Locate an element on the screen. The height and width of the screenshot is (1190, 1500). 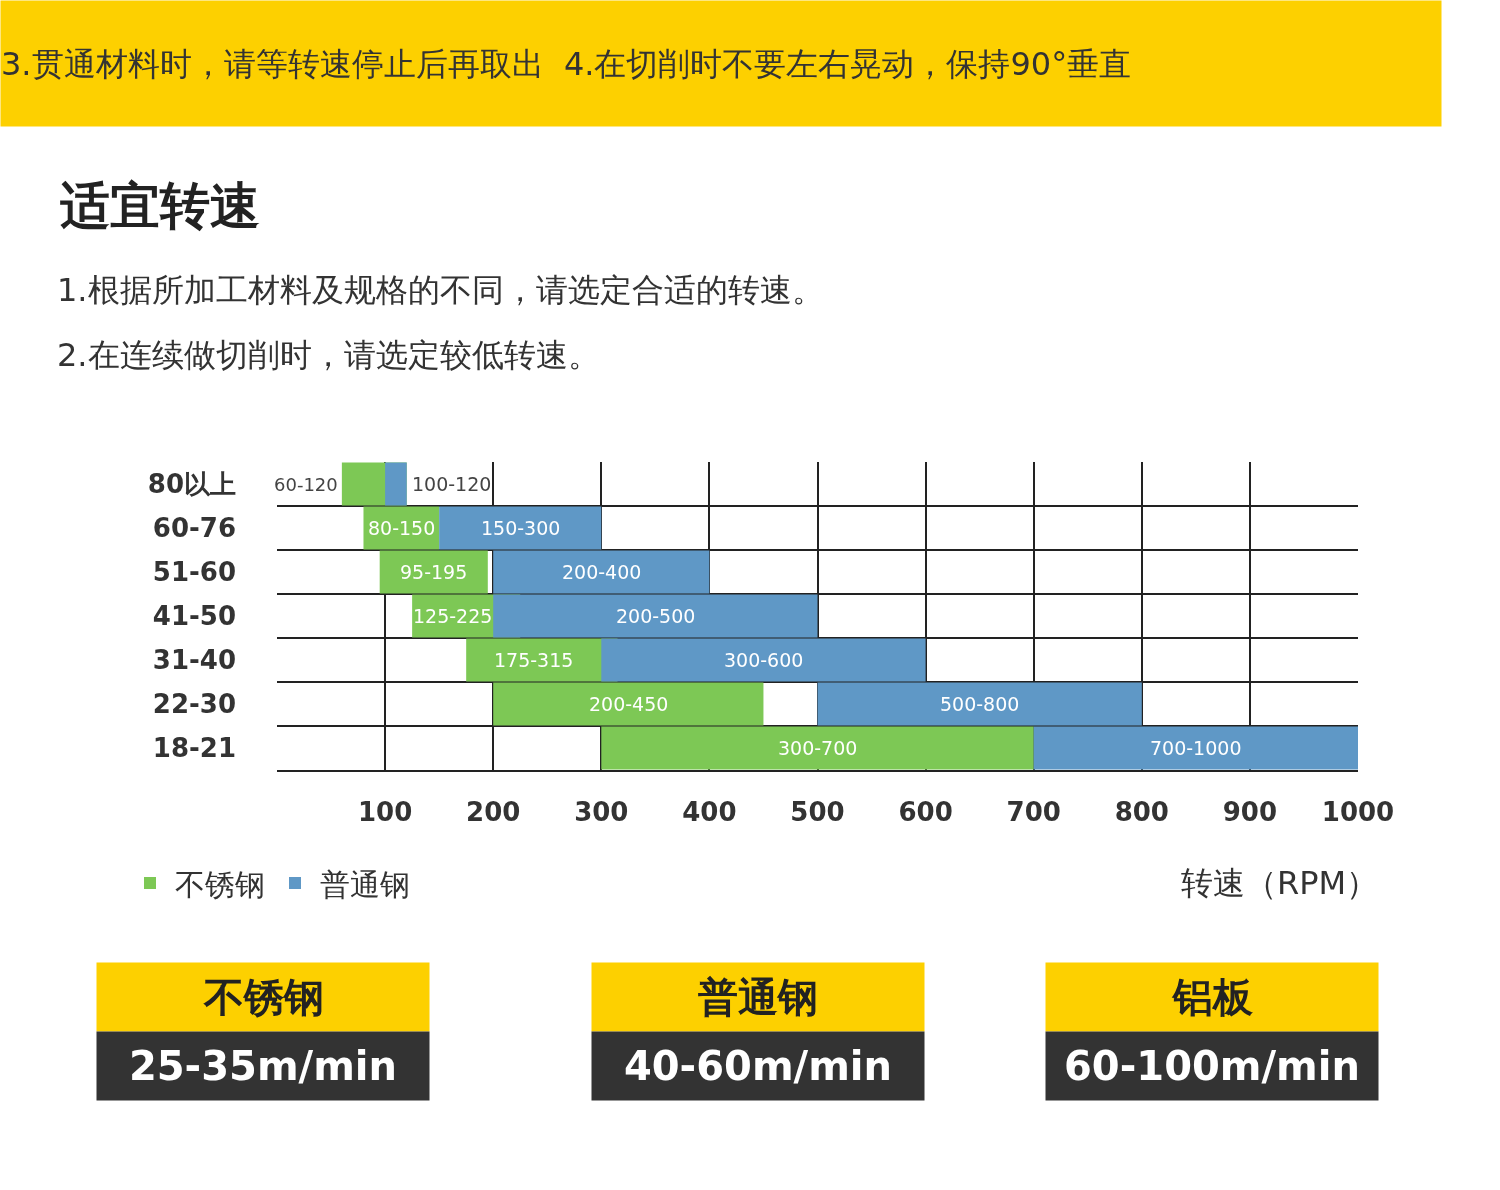
x-tick-label: 300 is located at coordinates (601, 811).